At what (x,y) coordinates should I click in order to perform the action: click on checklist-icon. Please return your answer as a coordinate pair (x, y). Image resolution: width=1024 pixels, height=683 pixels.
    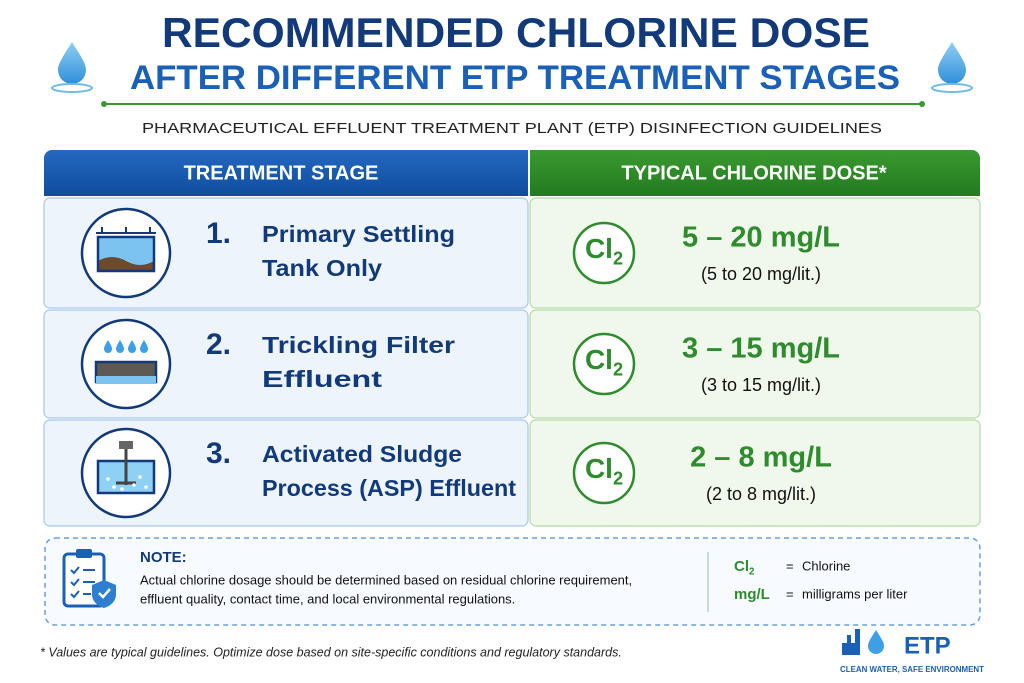
    Looking at the image, I should click on (89, 578).